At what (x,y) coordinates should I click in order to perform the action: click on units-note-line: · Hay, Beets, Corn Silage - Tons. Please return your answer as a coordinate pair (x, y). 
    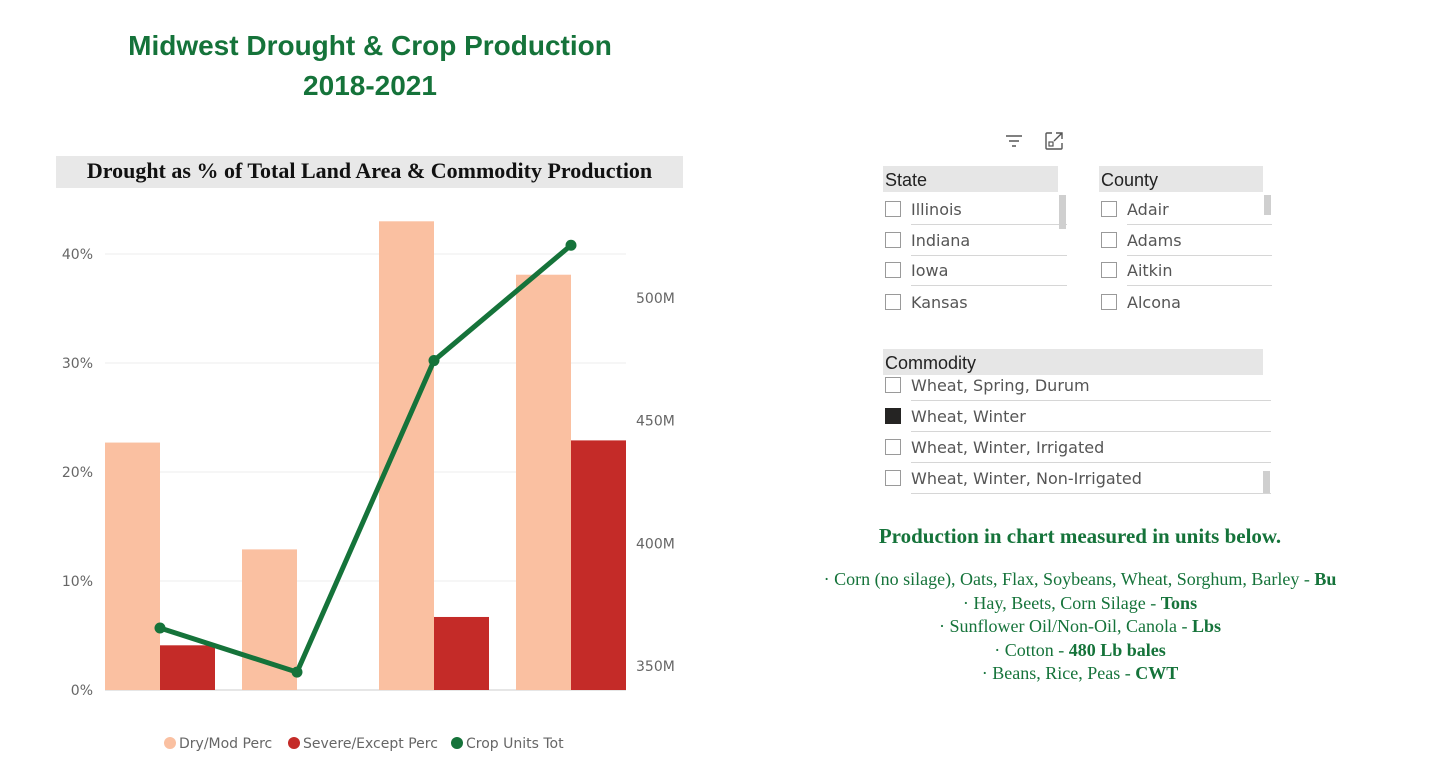
    Looking at the image, I should click on (1080, 604).